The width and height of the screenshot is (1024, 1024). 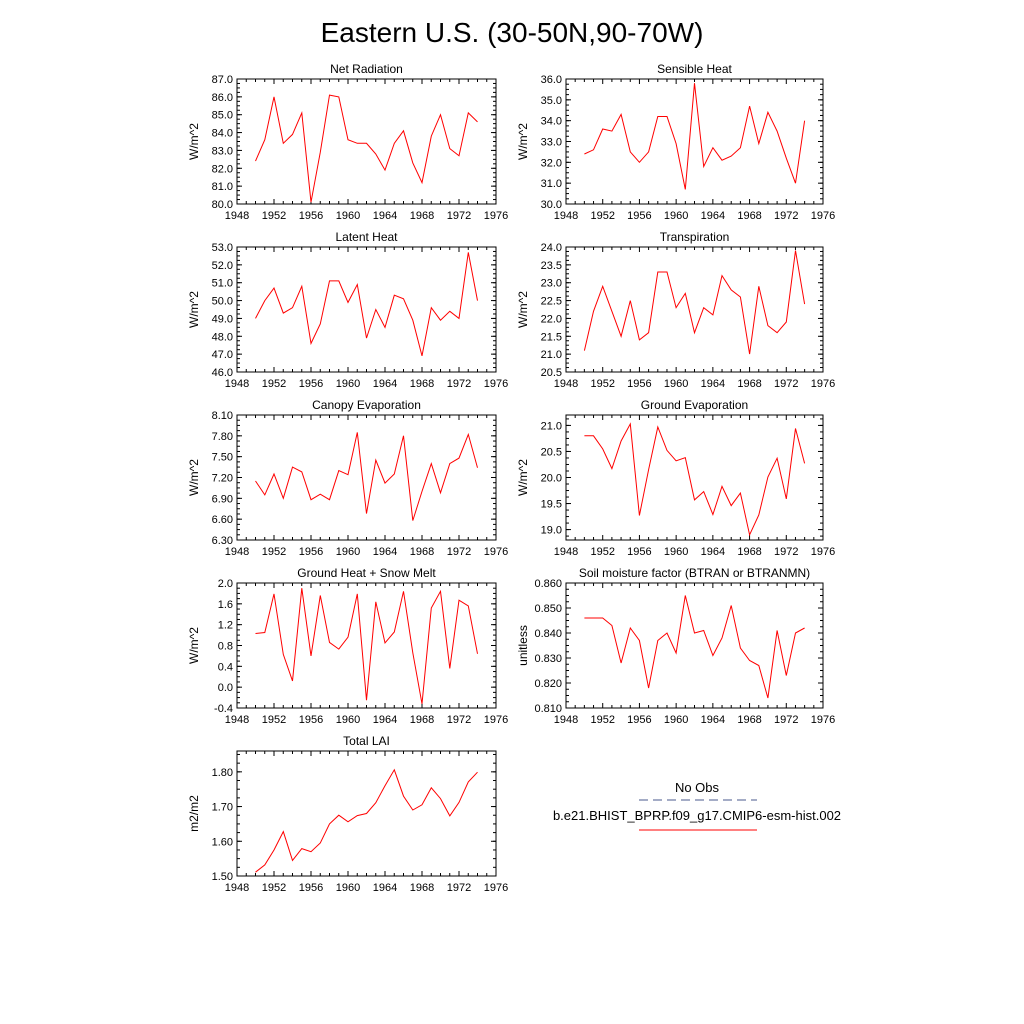 I want to click on y-tick-label: 21.5, so click(x=551, y=337).